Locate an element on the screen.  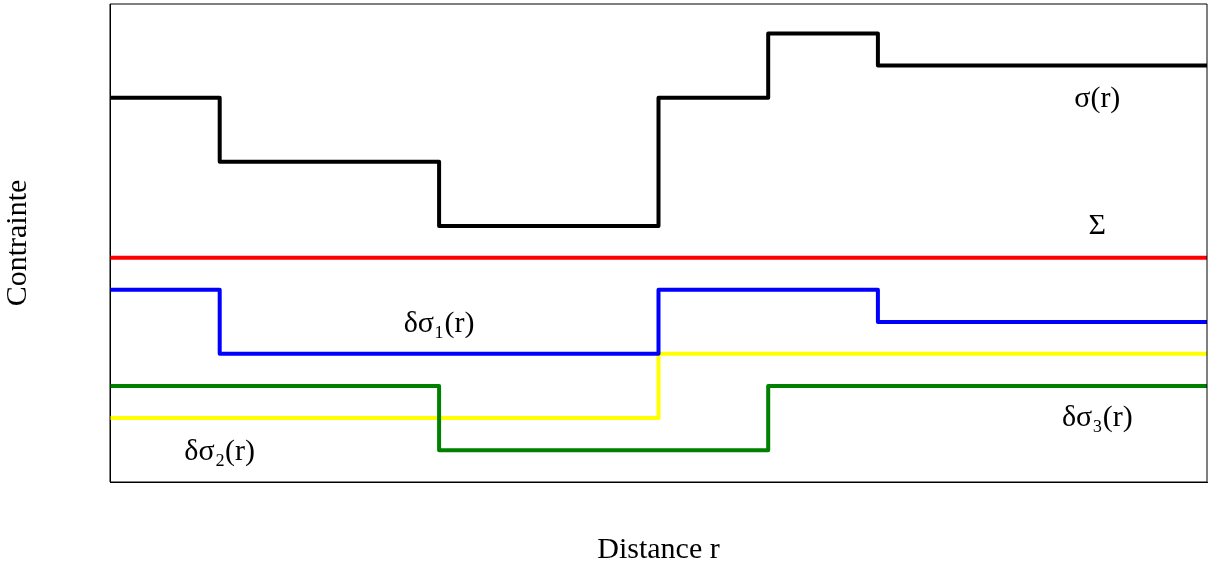
series-label: δσ₁(r) is located at coordinates (439, 321).